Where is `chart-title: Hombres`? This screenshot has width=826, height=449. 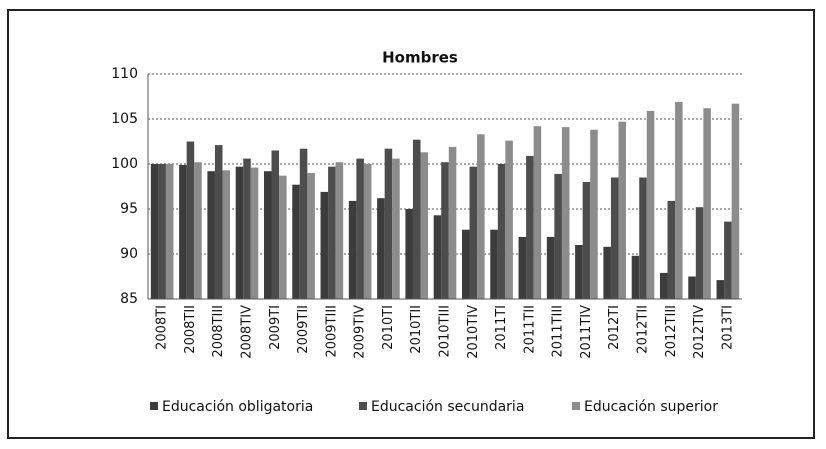 chart-title: Hombres is located at coordinates (420, 58).